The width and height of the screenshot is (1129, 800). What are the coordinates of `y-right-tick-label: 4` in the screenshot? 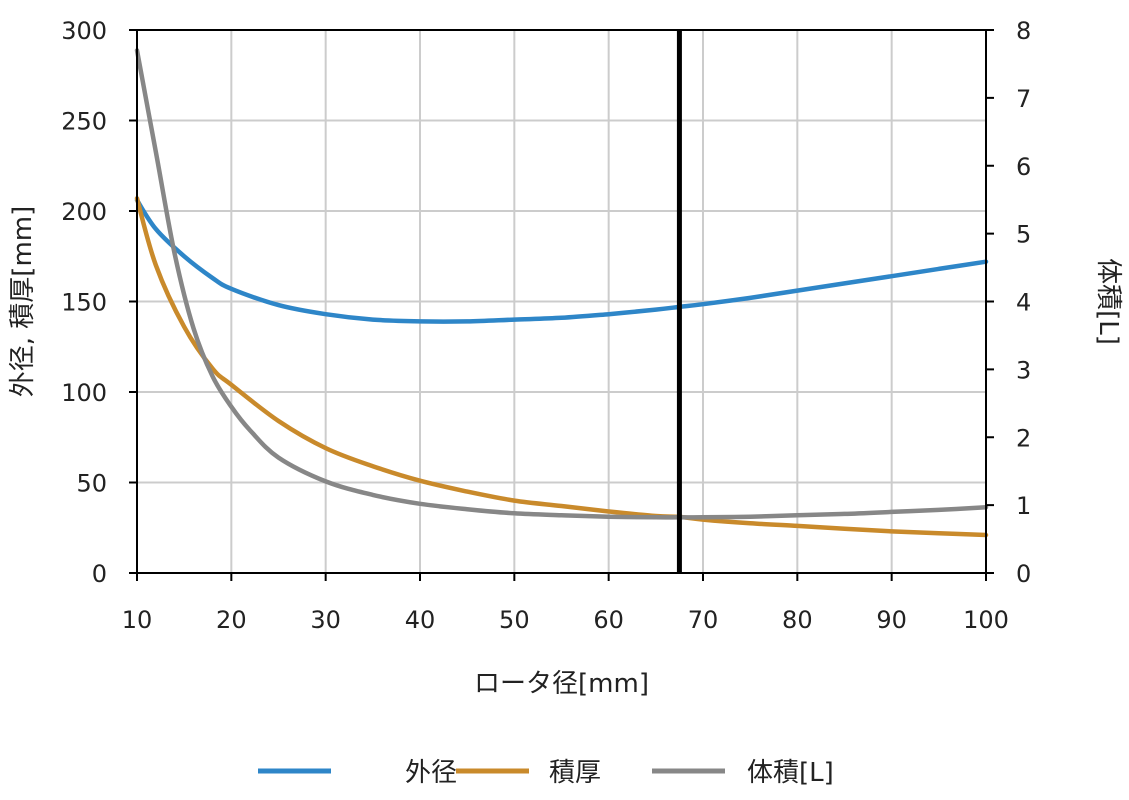 It's located at (1023, 303).